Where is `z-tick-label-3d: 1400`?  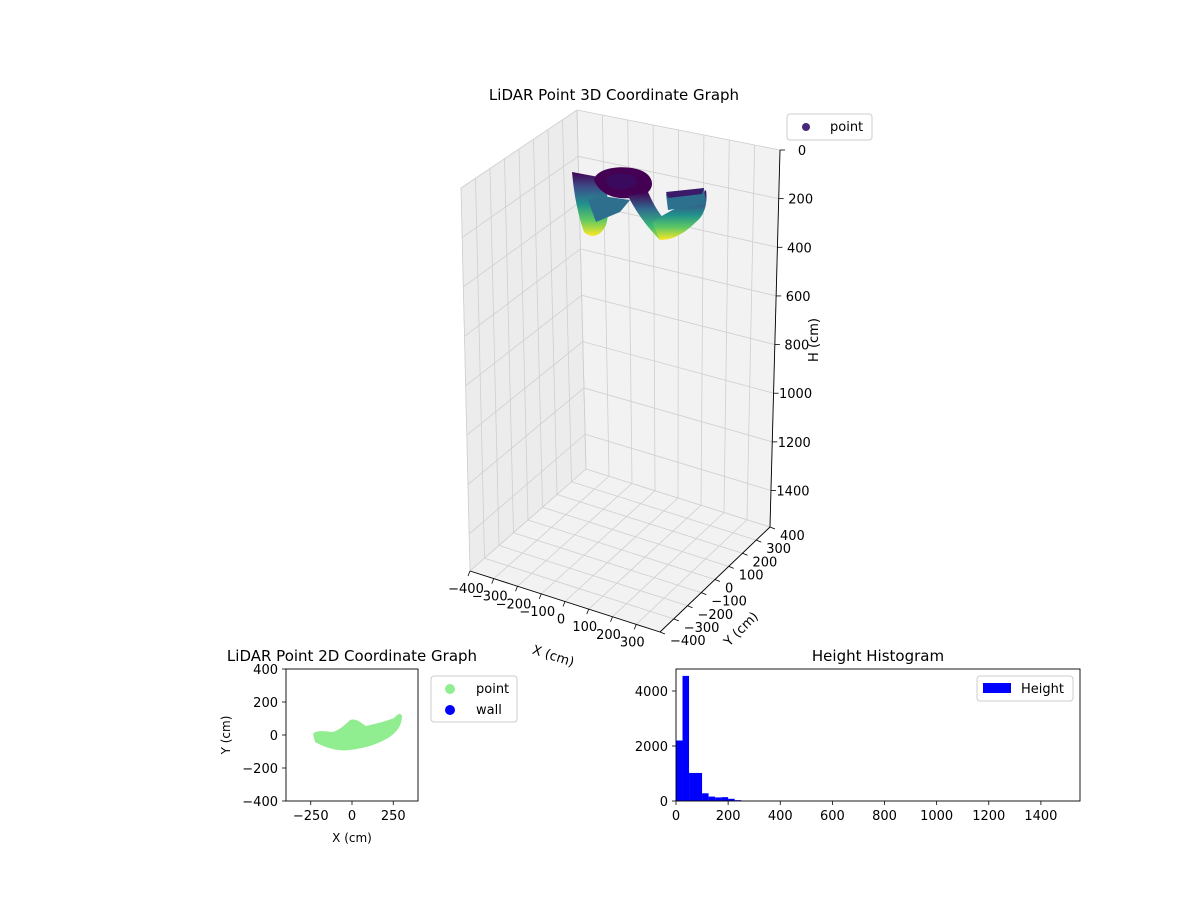
z-tick-label-3d: 1400 is located at coordinates (792, 492).